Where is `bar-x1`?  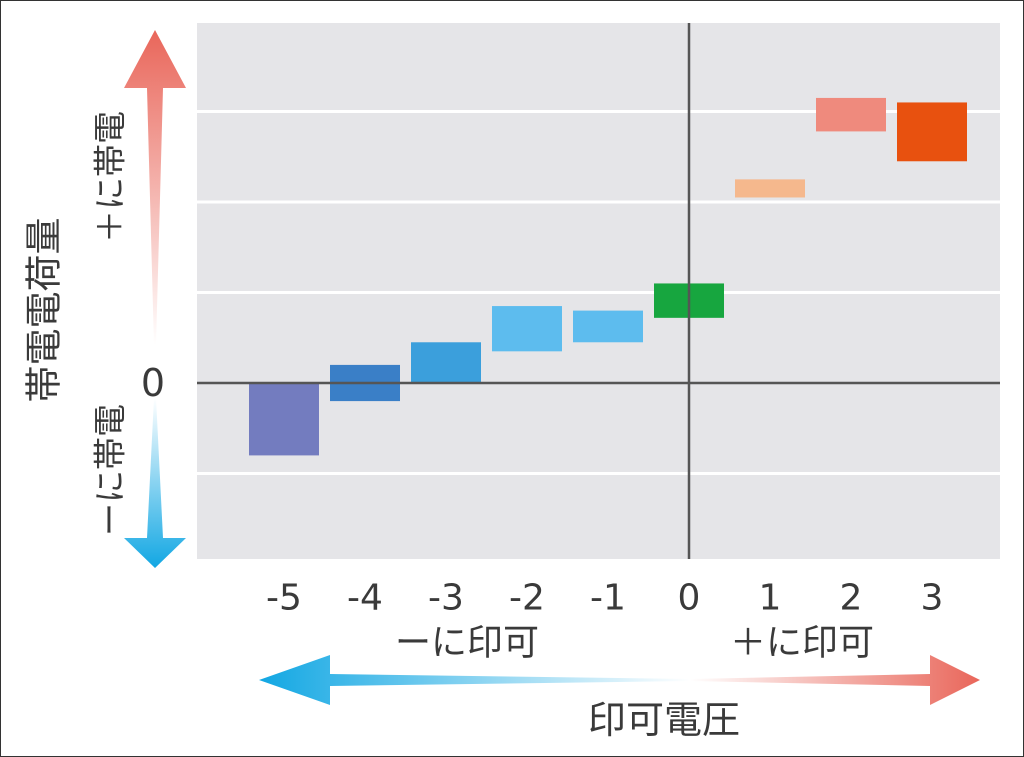 bar-x1 is located at coordinates (770, 188).